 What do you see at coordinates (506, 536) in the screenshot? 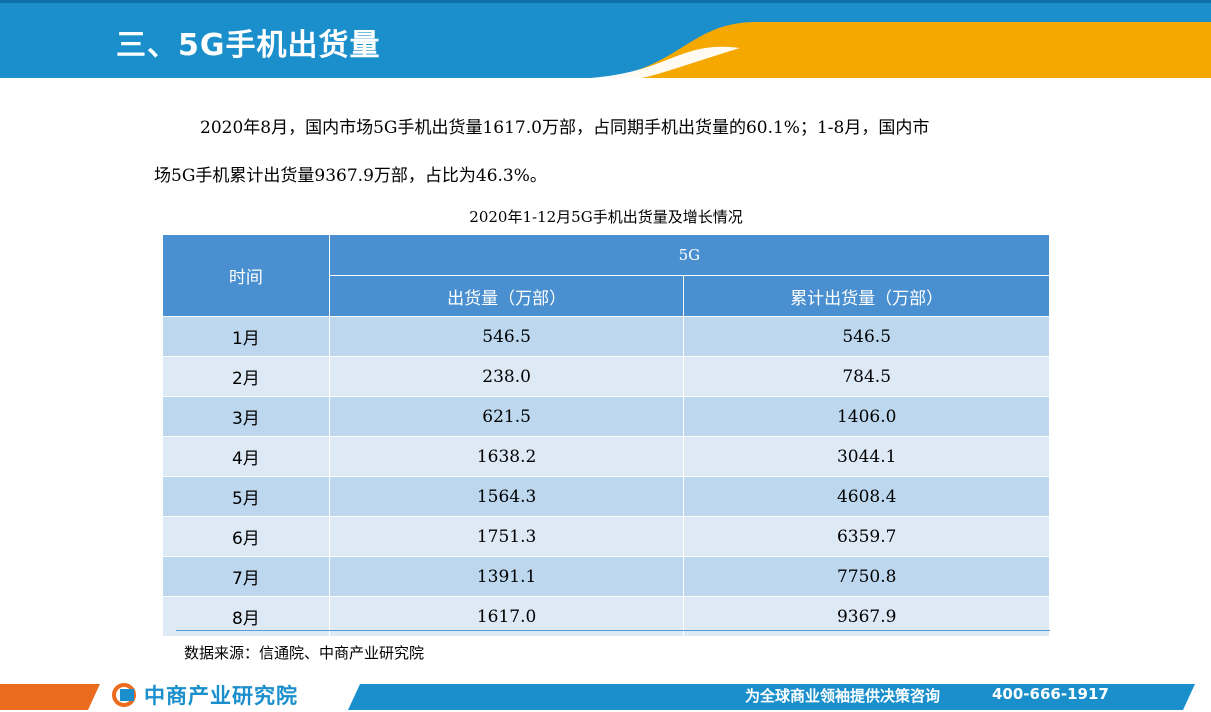
I see `cell-shipments: 1751.3` at bounding box center [506, 536].